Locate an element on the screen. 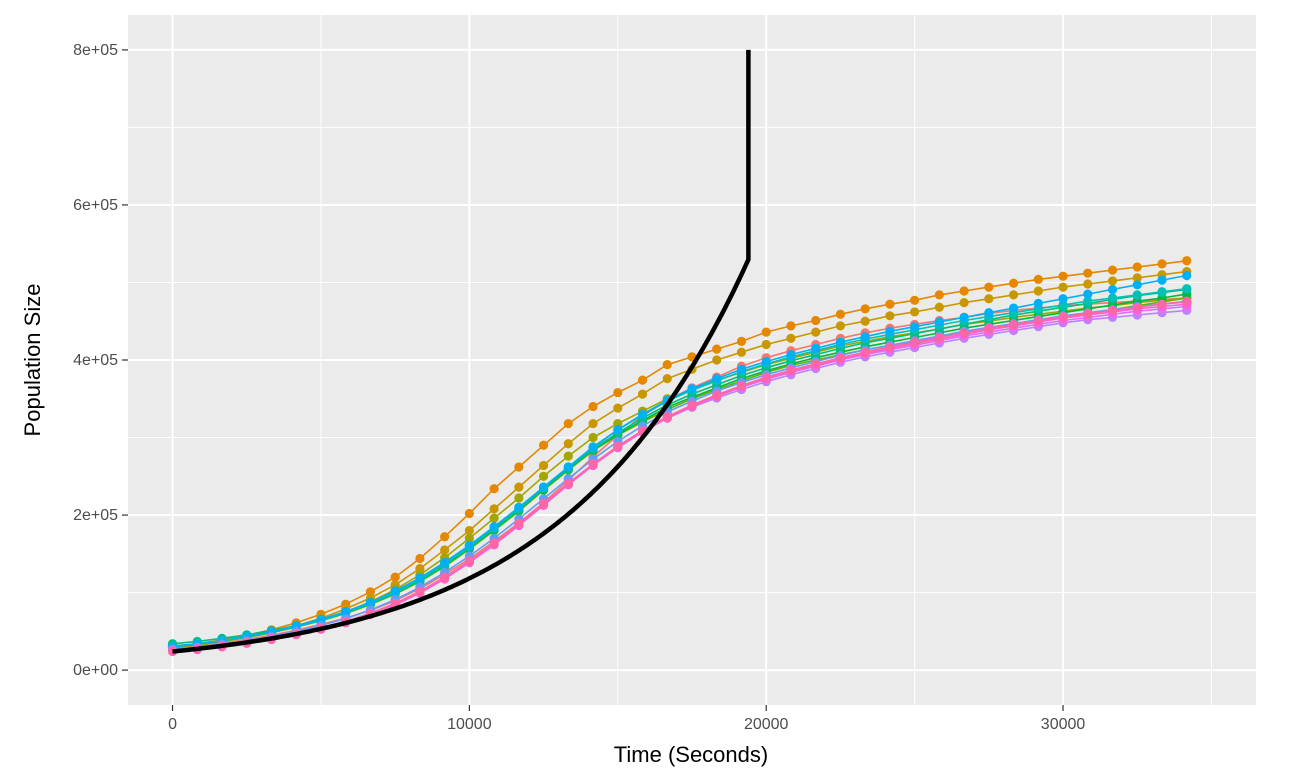 The width and height of the screenshot is (1294, 782). y-tick-label: 4e+05 is located at coordinates (95, 360).